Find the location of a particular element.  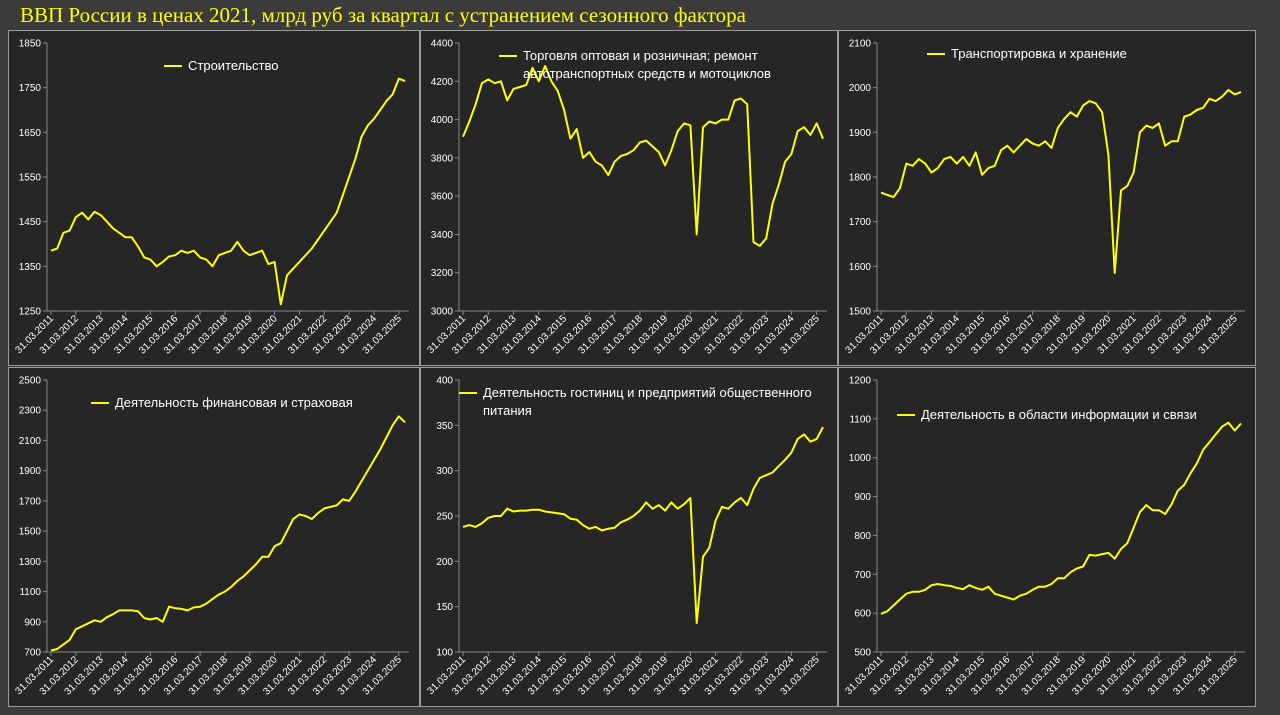

y-tick-label: 3200 is located at coordinates (442, 273).